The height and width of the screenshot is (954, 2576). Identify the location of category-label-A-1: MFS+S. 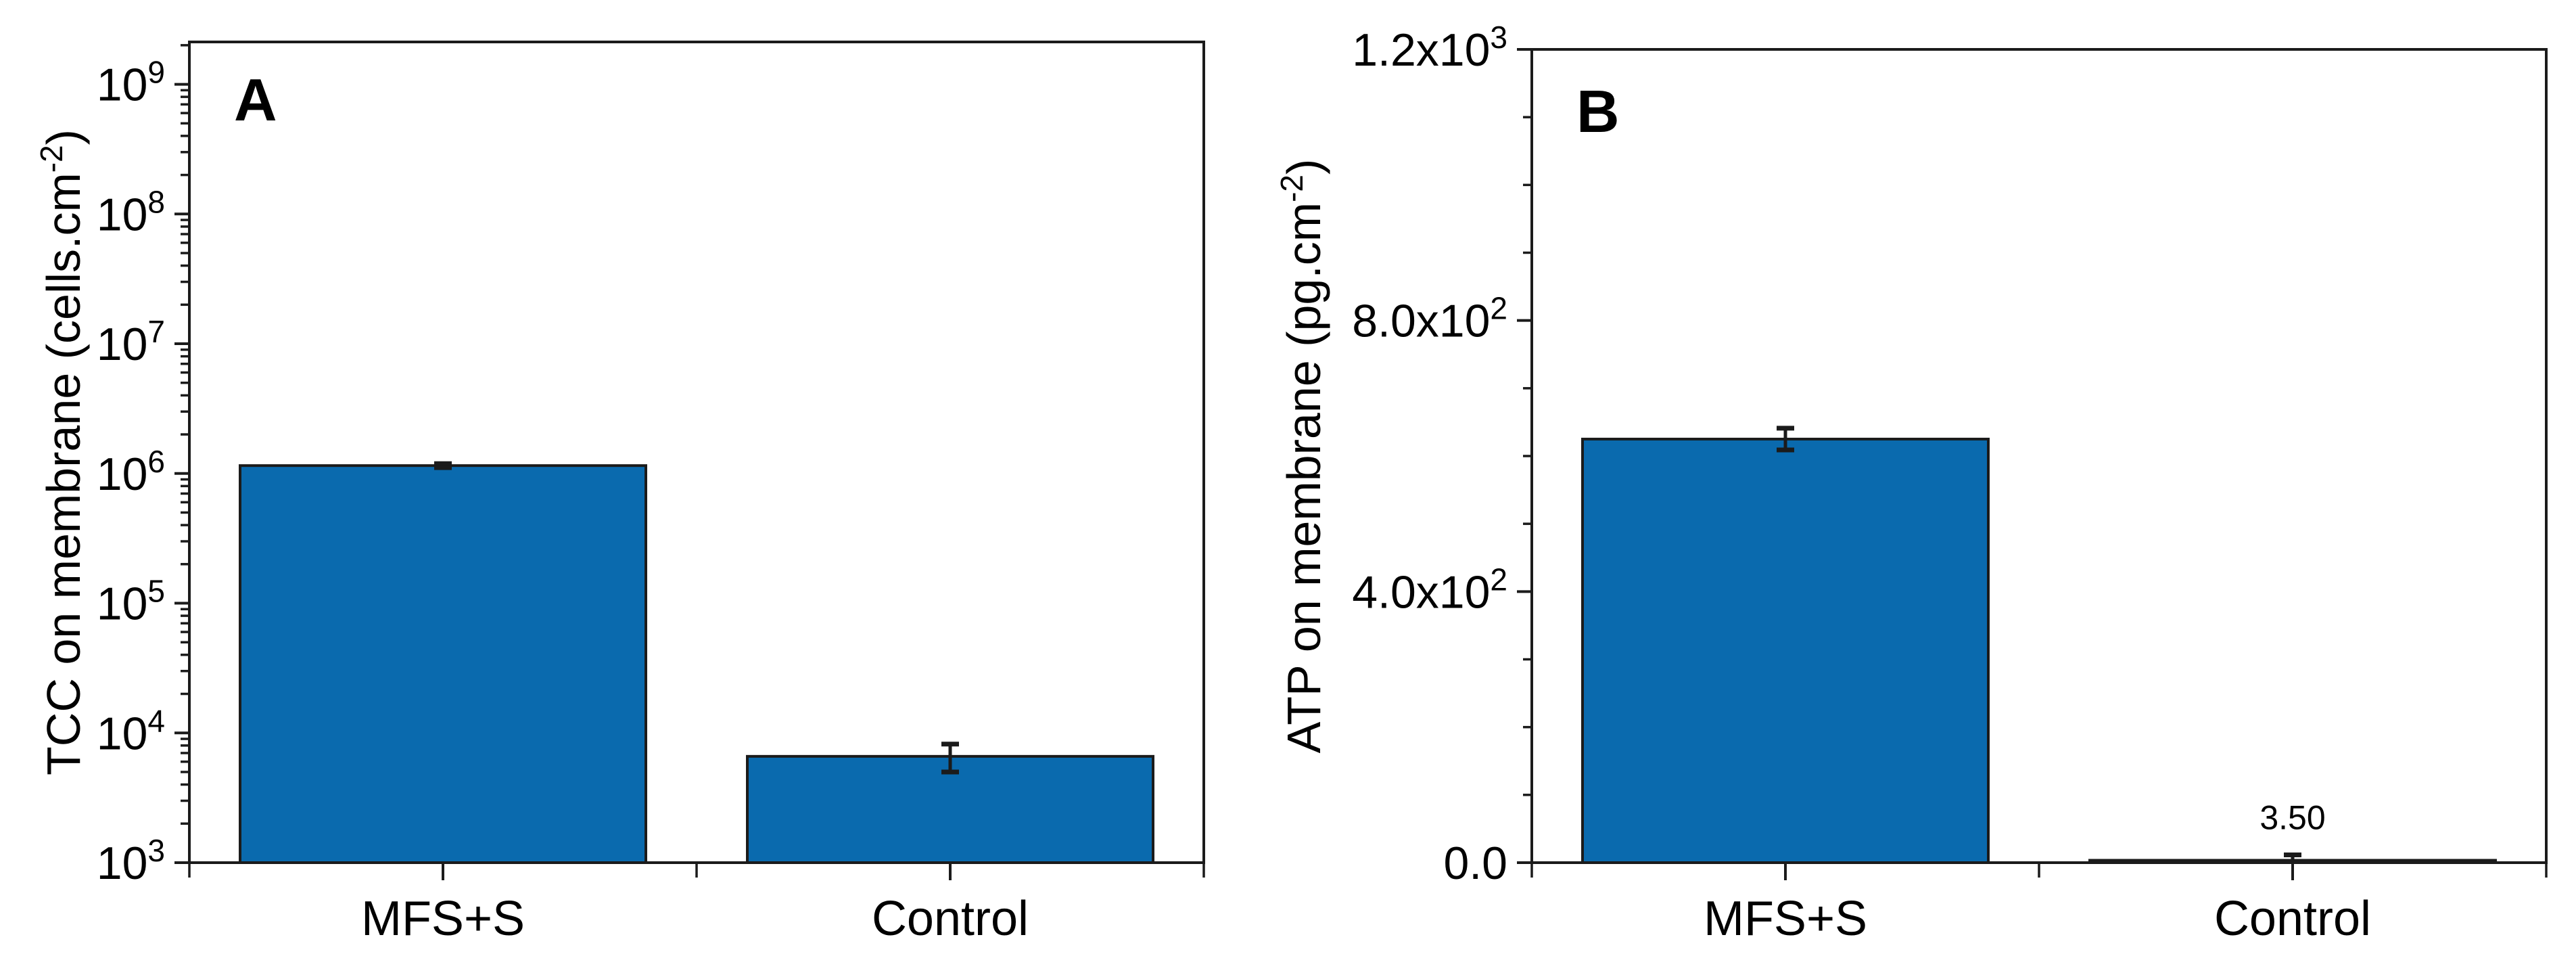
(443, 919).